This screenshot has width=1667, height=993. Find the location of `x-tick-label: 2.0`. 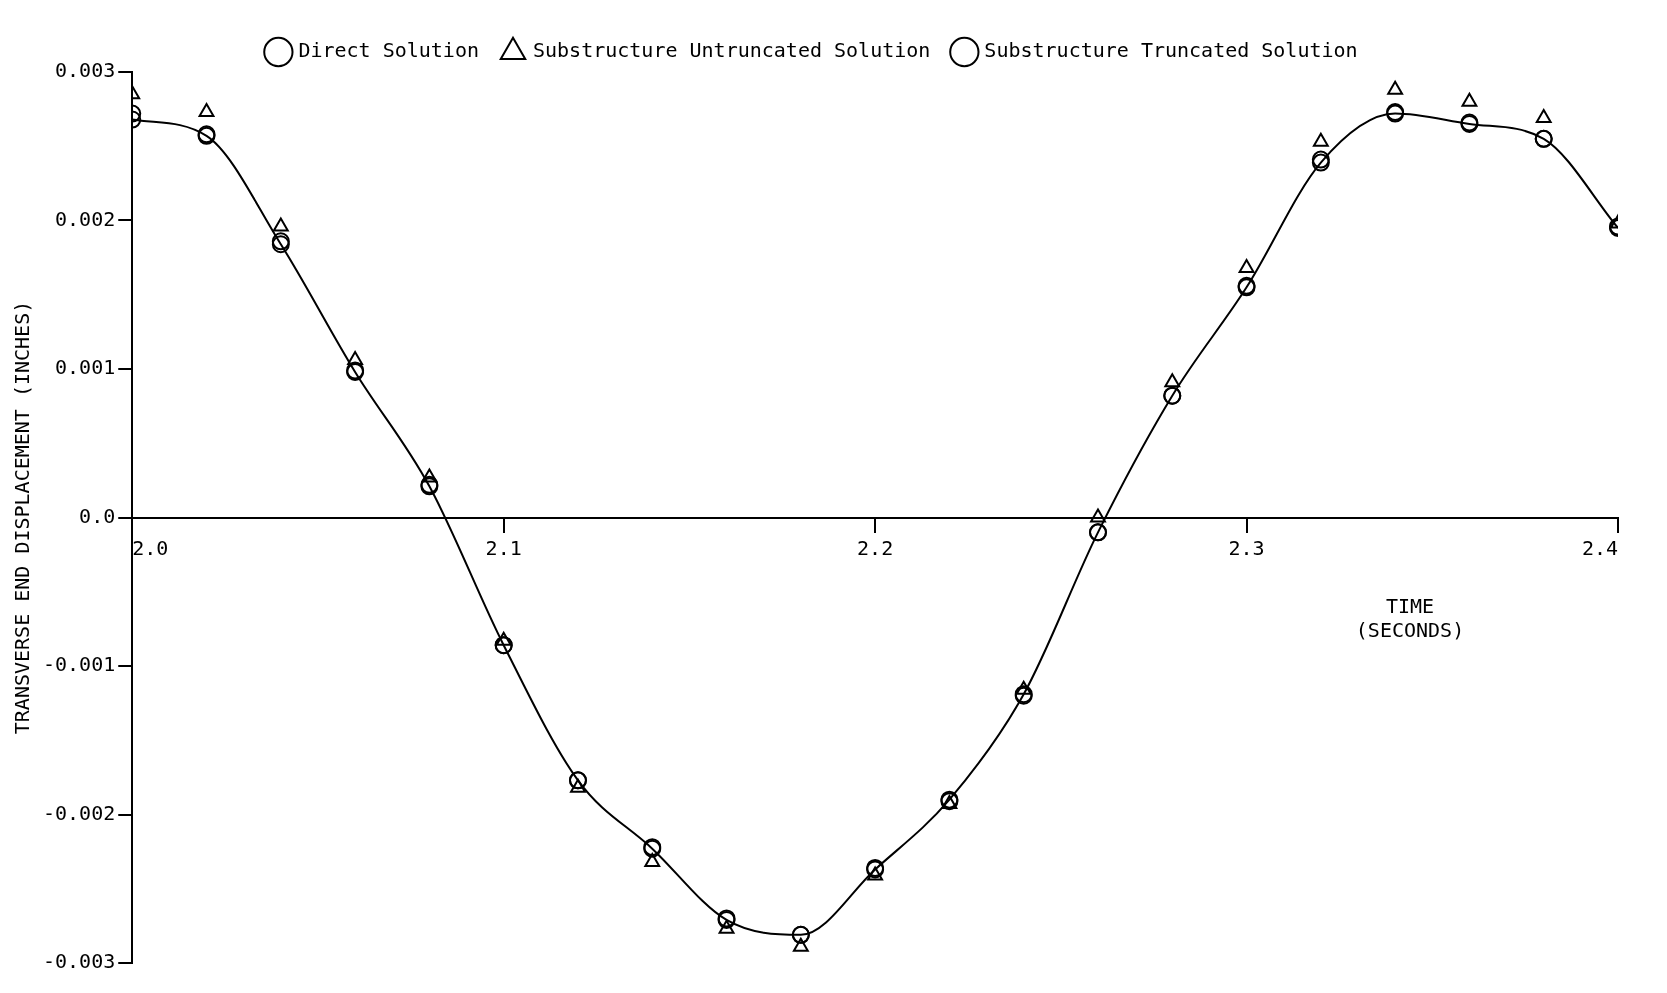

x-tick-label: 2.0 is located at coordinates (150, 547).